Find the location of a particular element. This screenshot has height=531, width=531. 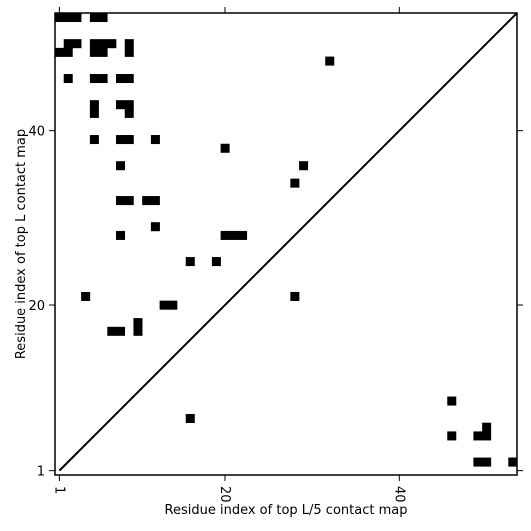

x-tick-label: 40 is located at coordinates (398, 494).